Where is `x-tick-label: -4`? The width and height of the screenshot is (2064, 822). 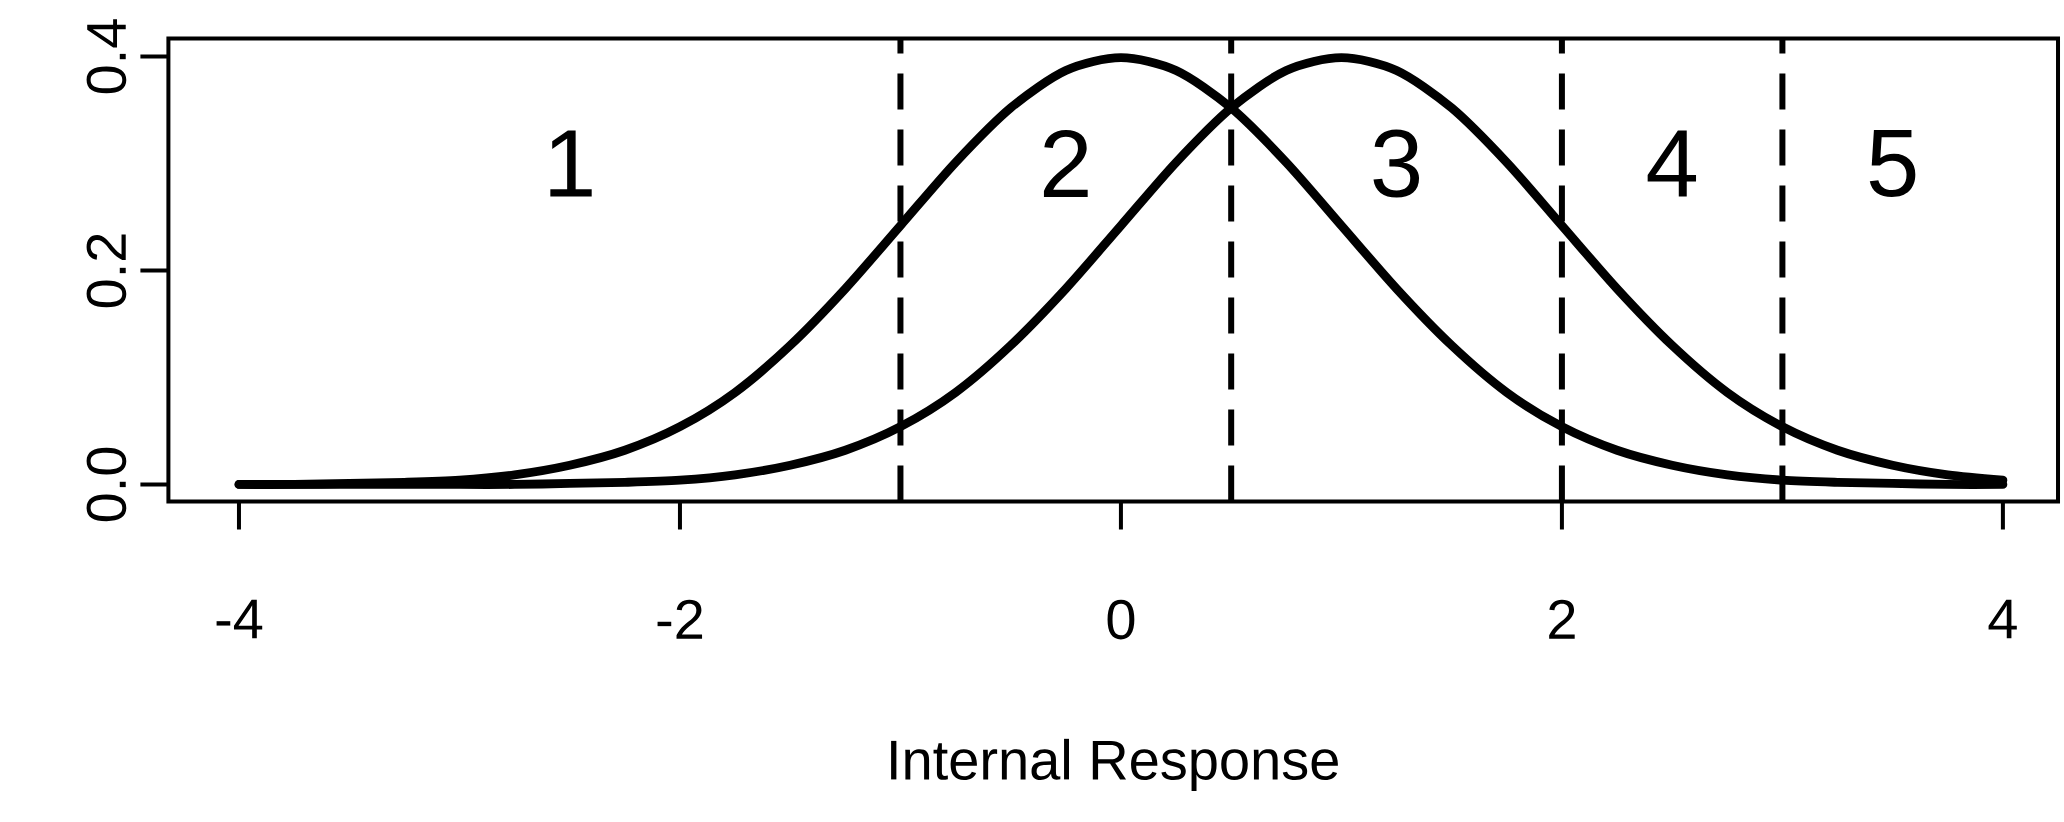 x-tick-label: -4 is located at coordinates (239, 619).